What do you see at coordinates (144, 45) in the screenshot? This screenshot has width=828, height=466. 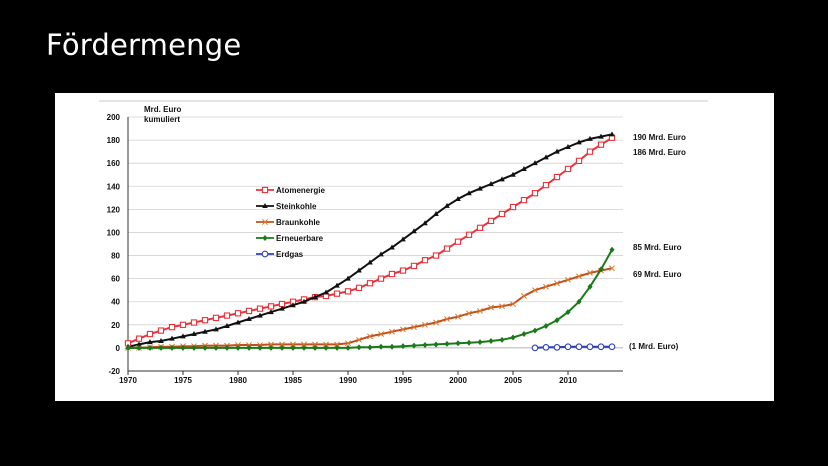 I see `slide-title: Fördermenge` at bounding box center [144, 45].